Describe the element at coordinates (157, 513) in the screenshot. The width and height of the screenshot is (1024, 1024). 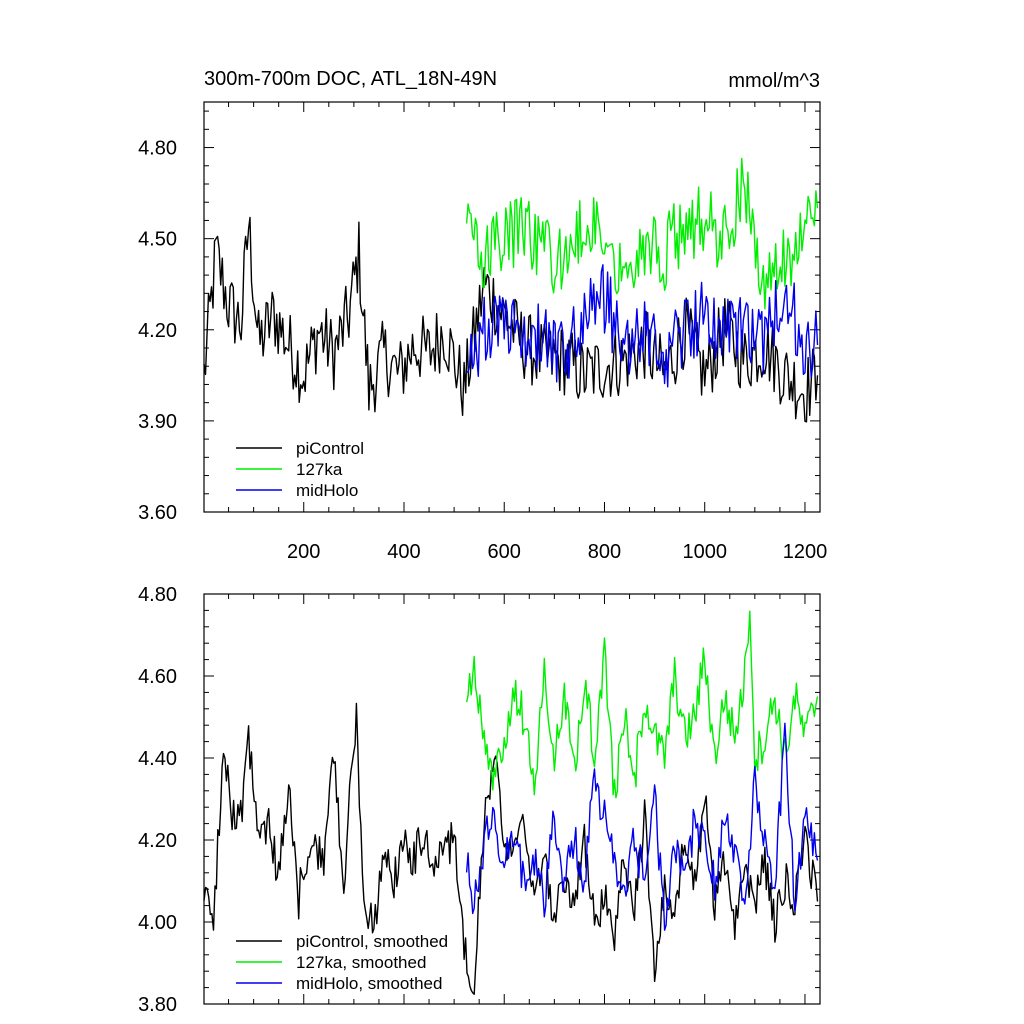
I see `y-tick-label: 3.60` at that location.